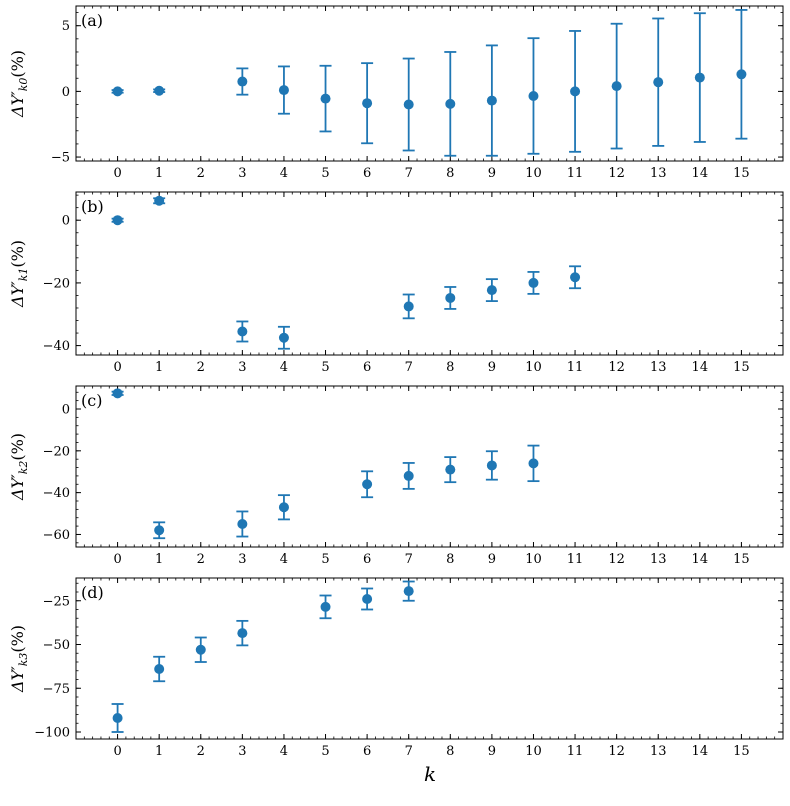  What do you see at coordinates (92, 592) in the screenshot?
I see `panel-label: (d)` at bounding box center [92, 592].